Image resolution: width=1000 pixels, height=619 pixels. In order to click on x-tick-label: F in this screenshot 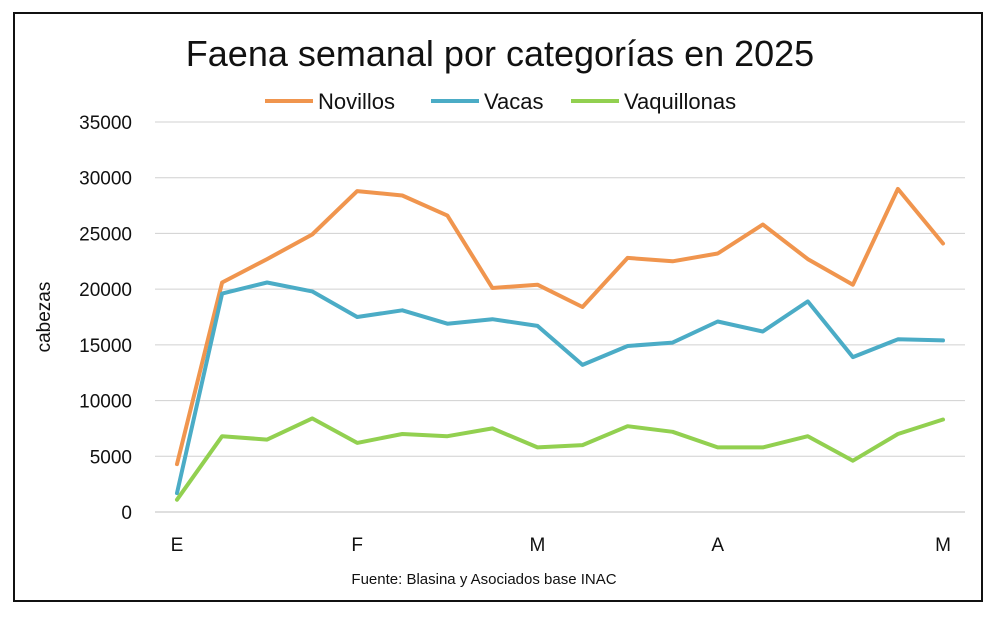, I will do `click(357, 545)`.